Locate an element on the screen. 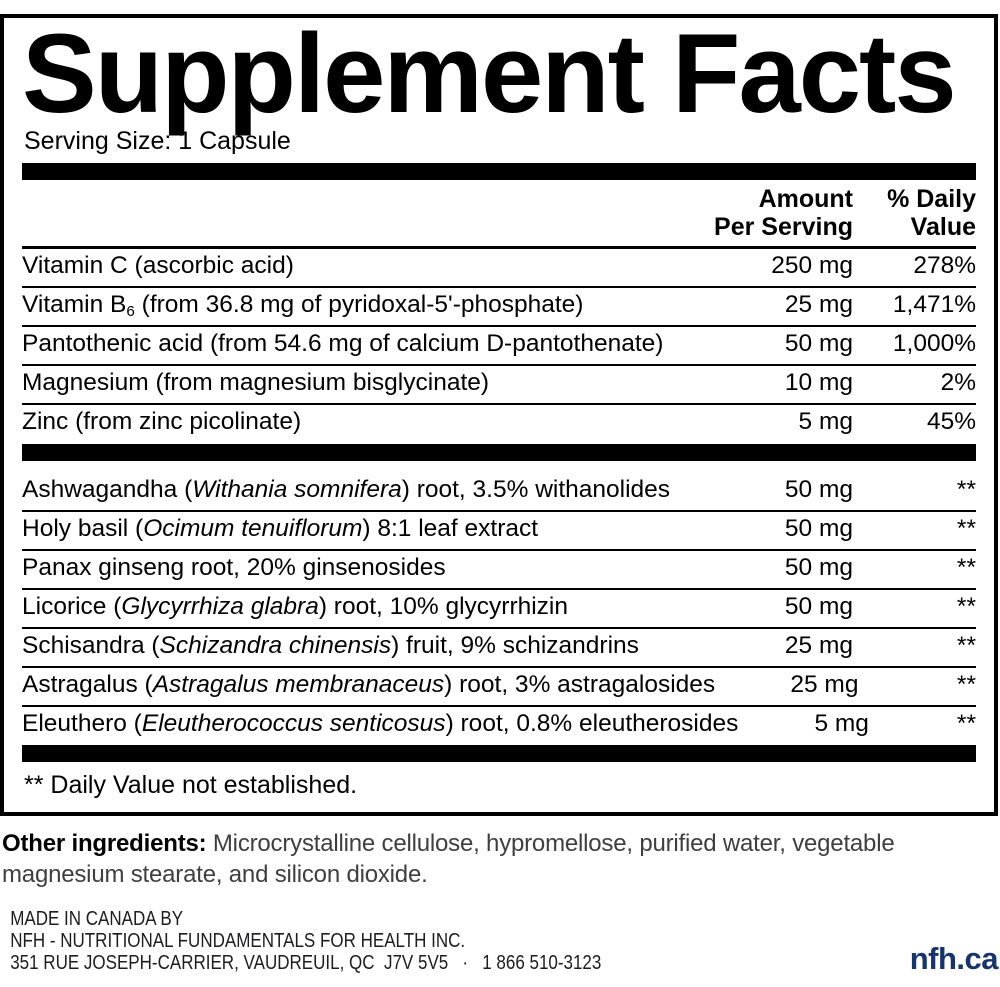 This screenshot has width=1000, height=987. ingredient-name: Panax ginseng root, 20% ginsenosides is located at coordinates (234, 567).